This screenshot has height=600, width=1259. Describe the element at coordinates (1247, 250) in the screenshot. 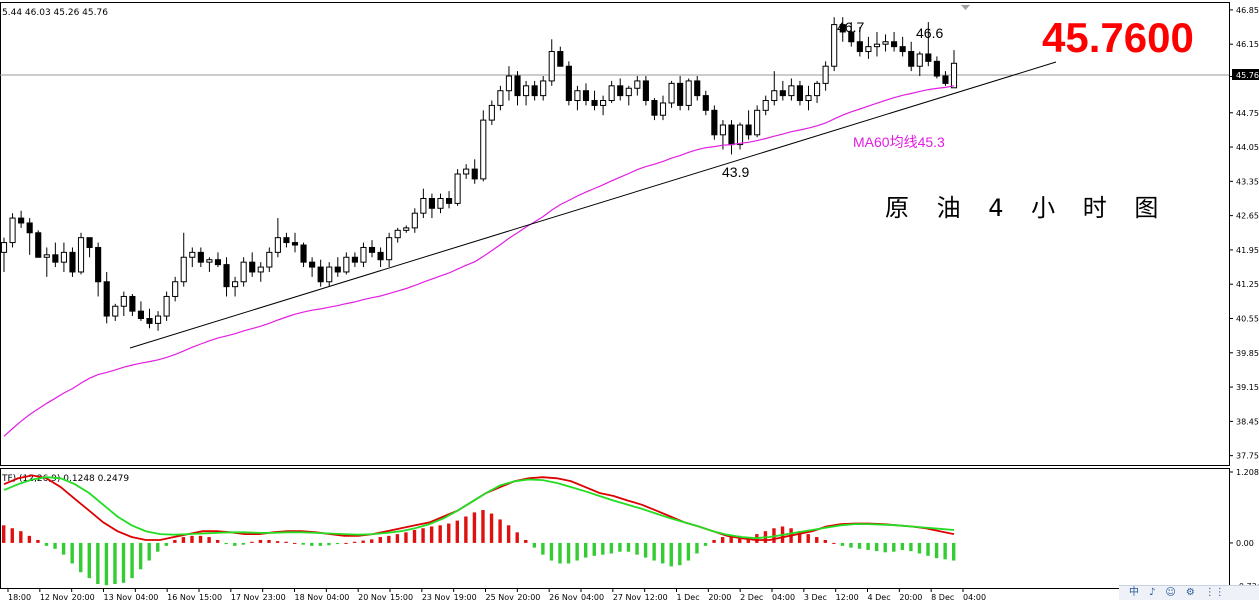

I see `price-tick-label: 41.95` at that location.